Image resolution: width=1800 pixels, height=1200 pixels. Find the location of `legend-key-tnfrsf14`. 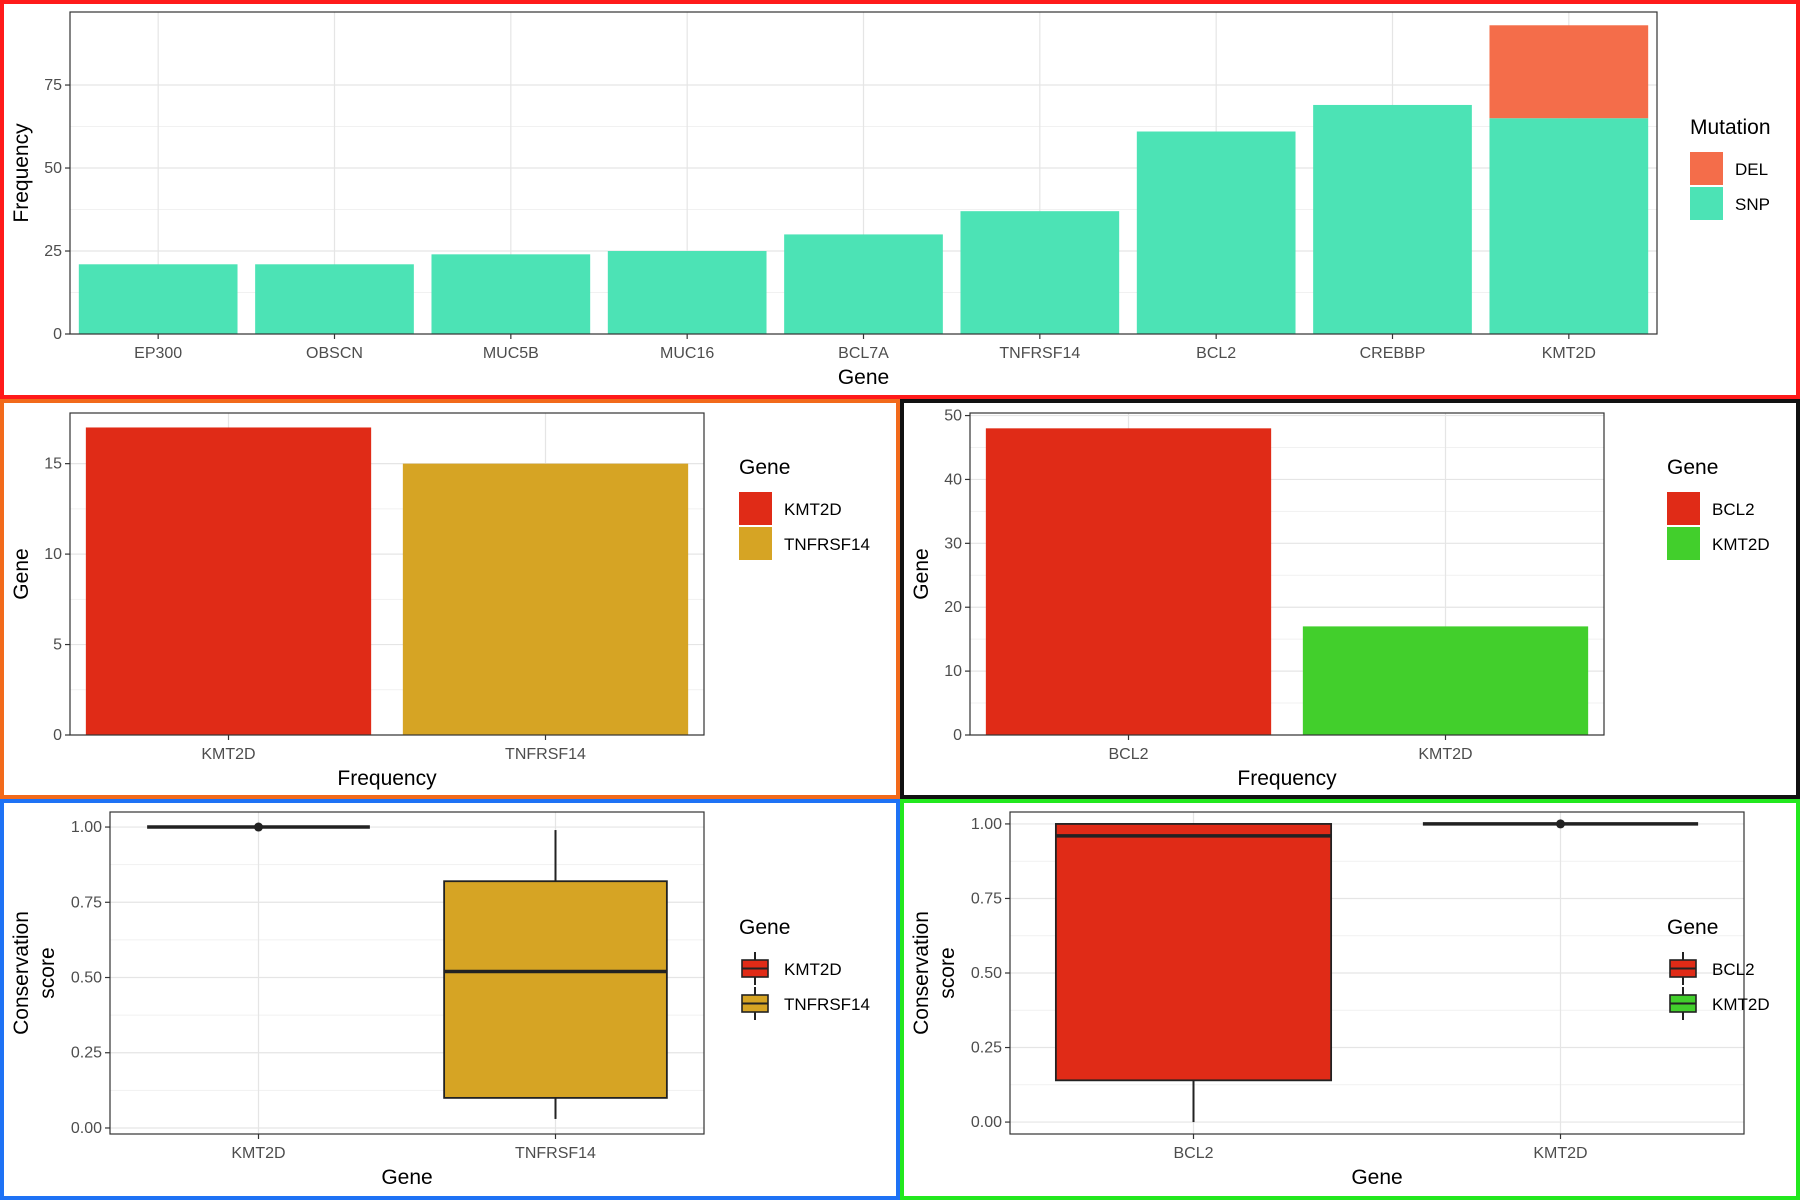

legend-key-tnfrsf14 is located at coordinates (755, 543).